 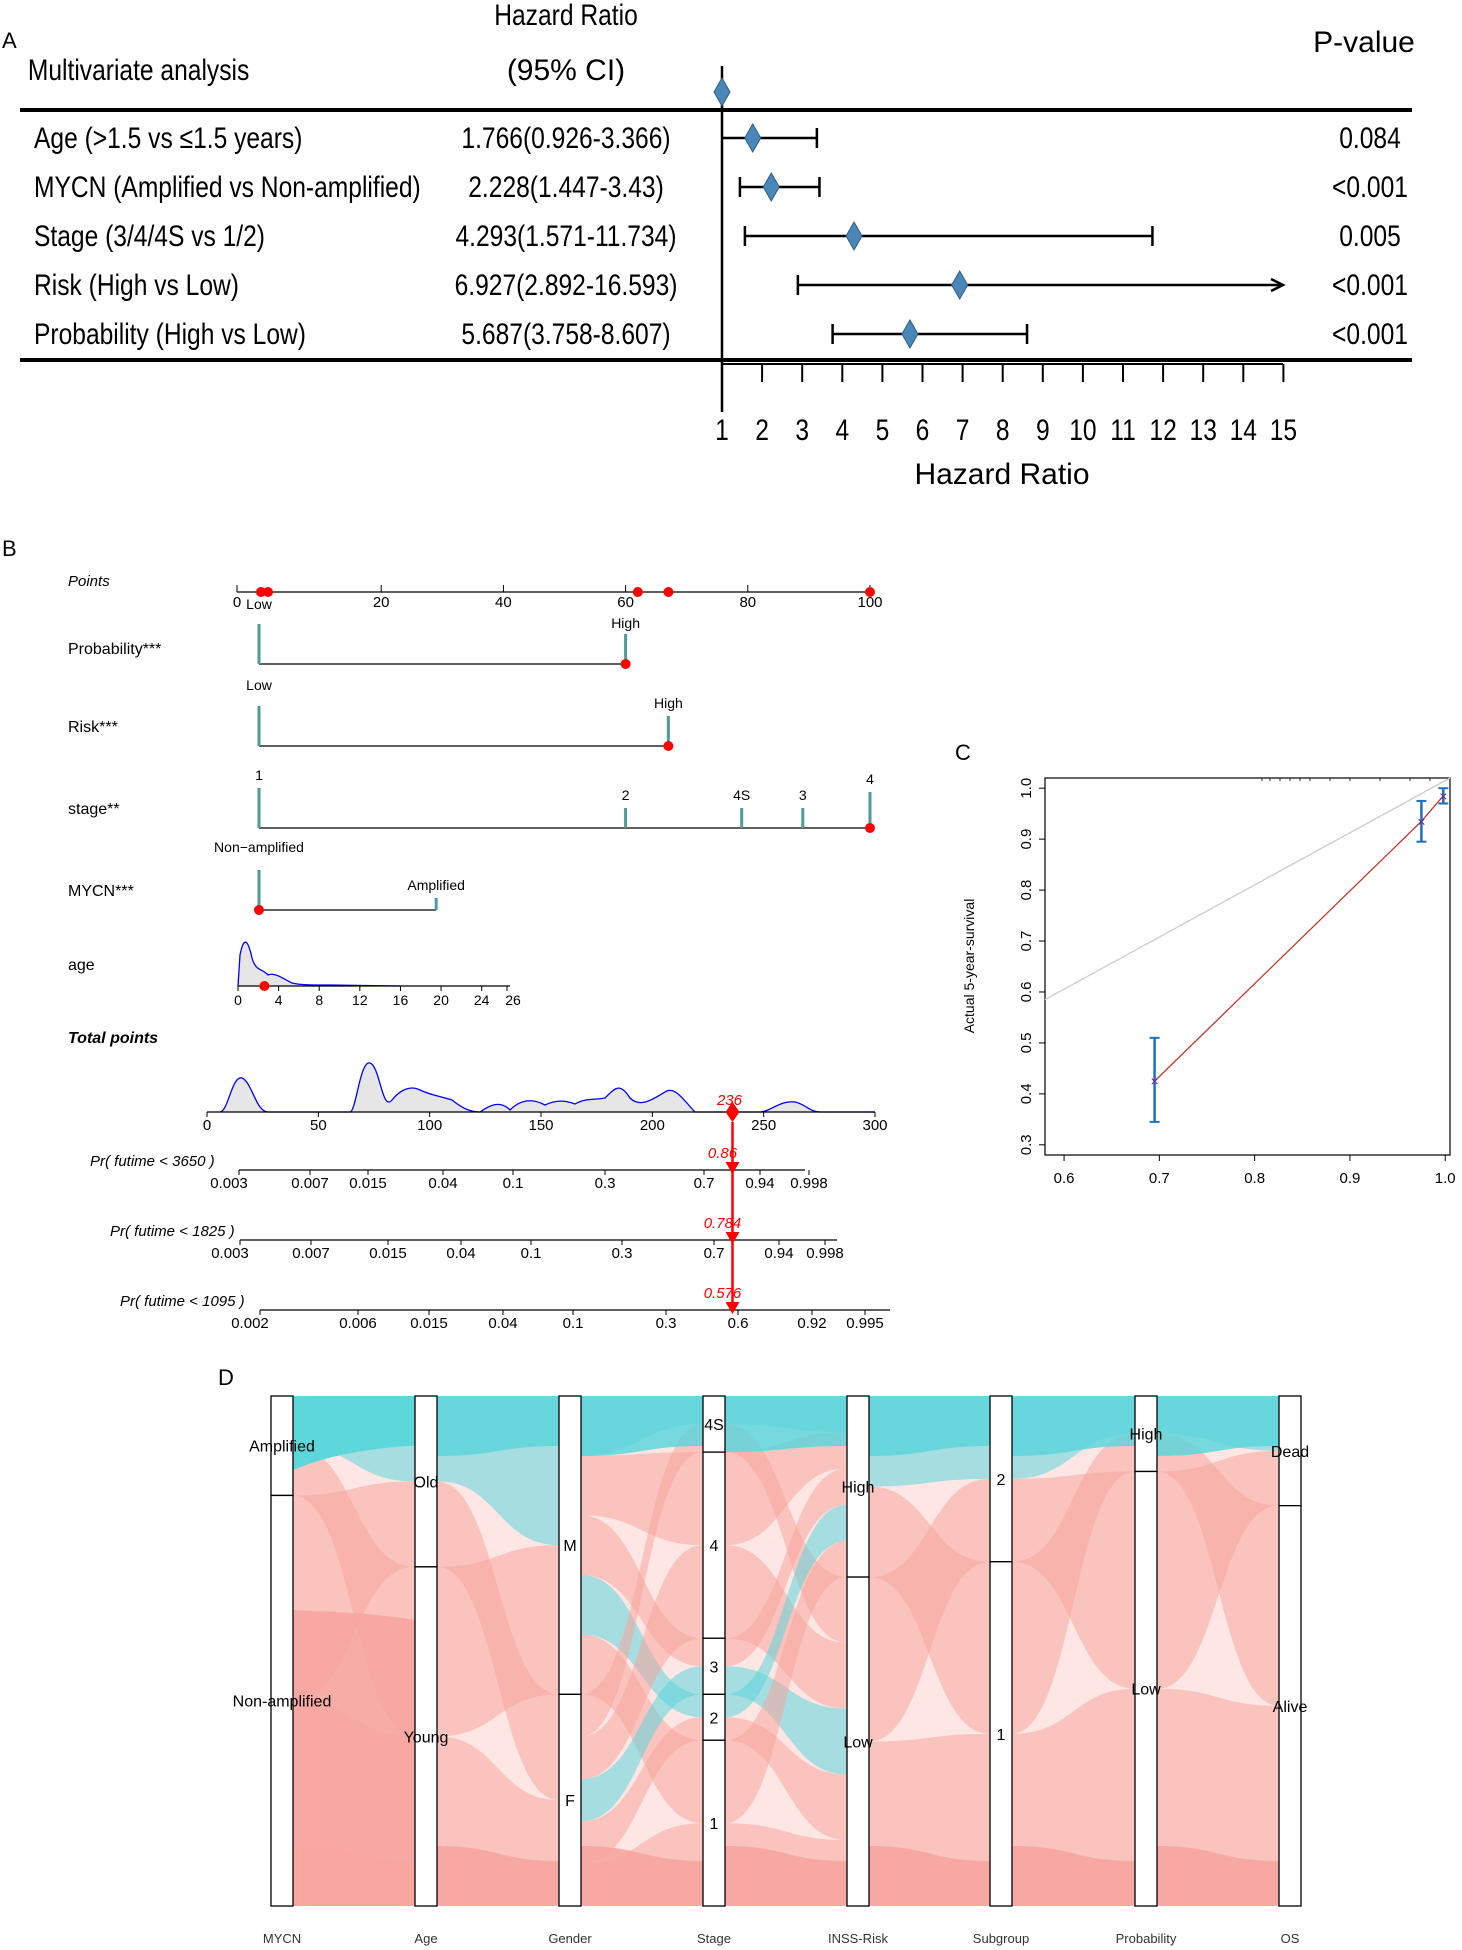 I want to click on points-axis-label: Points, so click(x=89, y=581).